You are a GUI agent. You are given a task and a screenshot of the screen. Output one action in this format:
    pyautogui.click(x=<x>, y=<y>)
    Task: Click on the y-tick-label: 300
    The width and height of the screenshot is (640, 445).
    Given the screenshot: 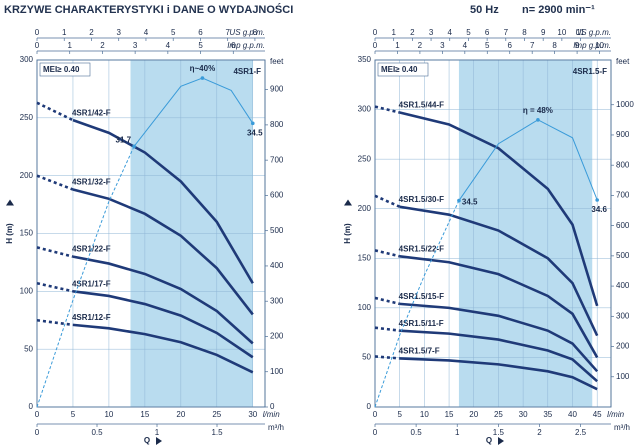 What is the action you would take?
    pyautogui.click(x=365, y=109)
    